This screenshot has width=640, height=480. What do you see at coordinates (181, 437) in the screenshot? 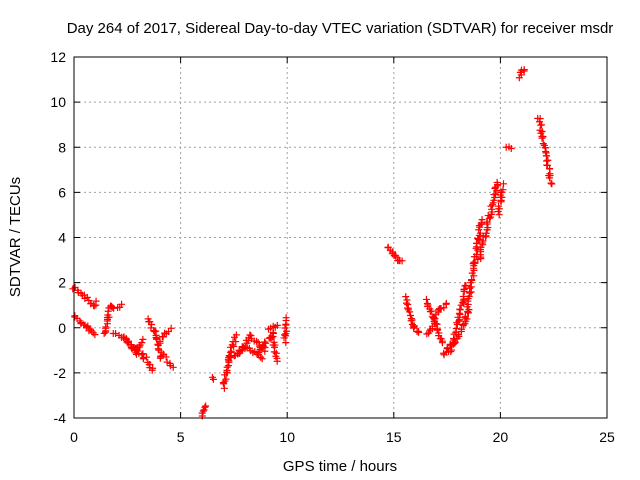
I see `x-tick-label-5: 5` at bounding box center [181, 437].